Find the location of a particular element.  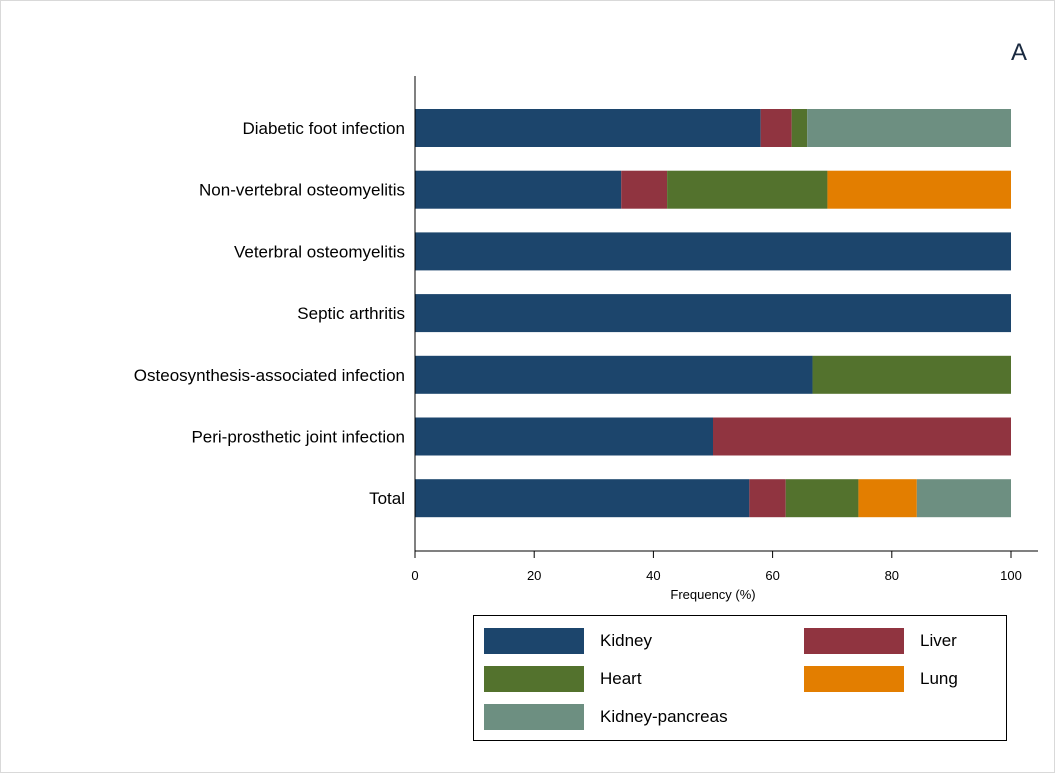

category-label: Veterbral osteomyelitis is located at coordinates (319, 251).